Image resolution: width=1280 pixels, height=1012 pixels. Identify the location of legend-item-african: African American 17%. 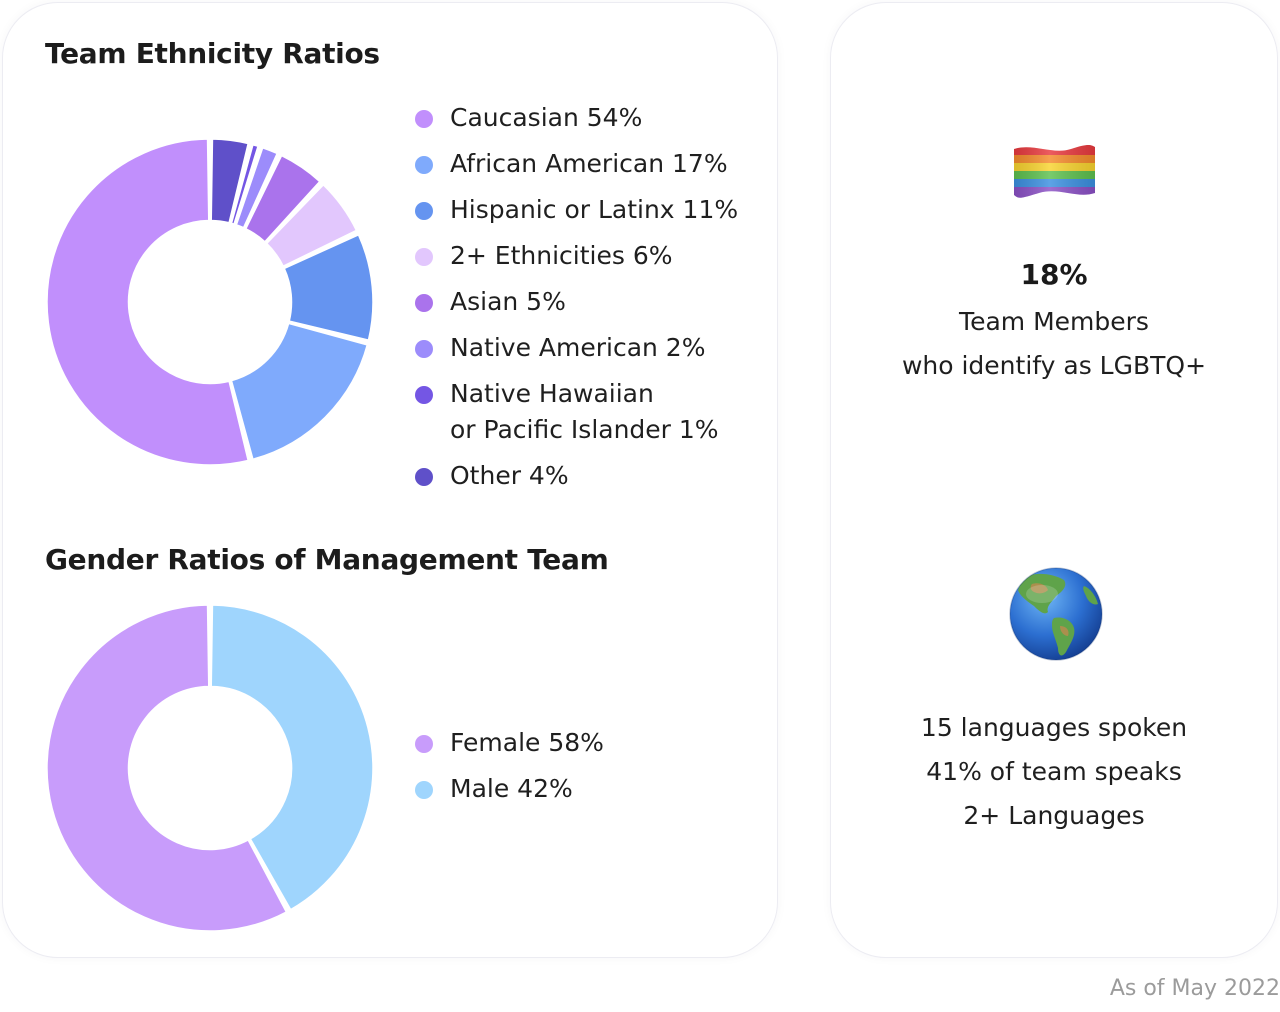
(575, 164).